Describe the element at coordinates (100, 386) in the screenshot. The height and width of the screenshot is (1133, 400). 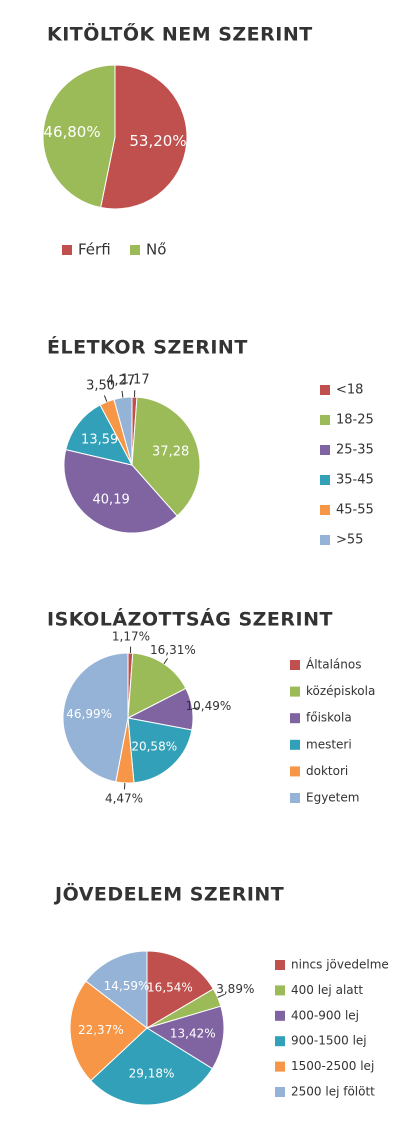
I see `data-label: 3,50` at that location.